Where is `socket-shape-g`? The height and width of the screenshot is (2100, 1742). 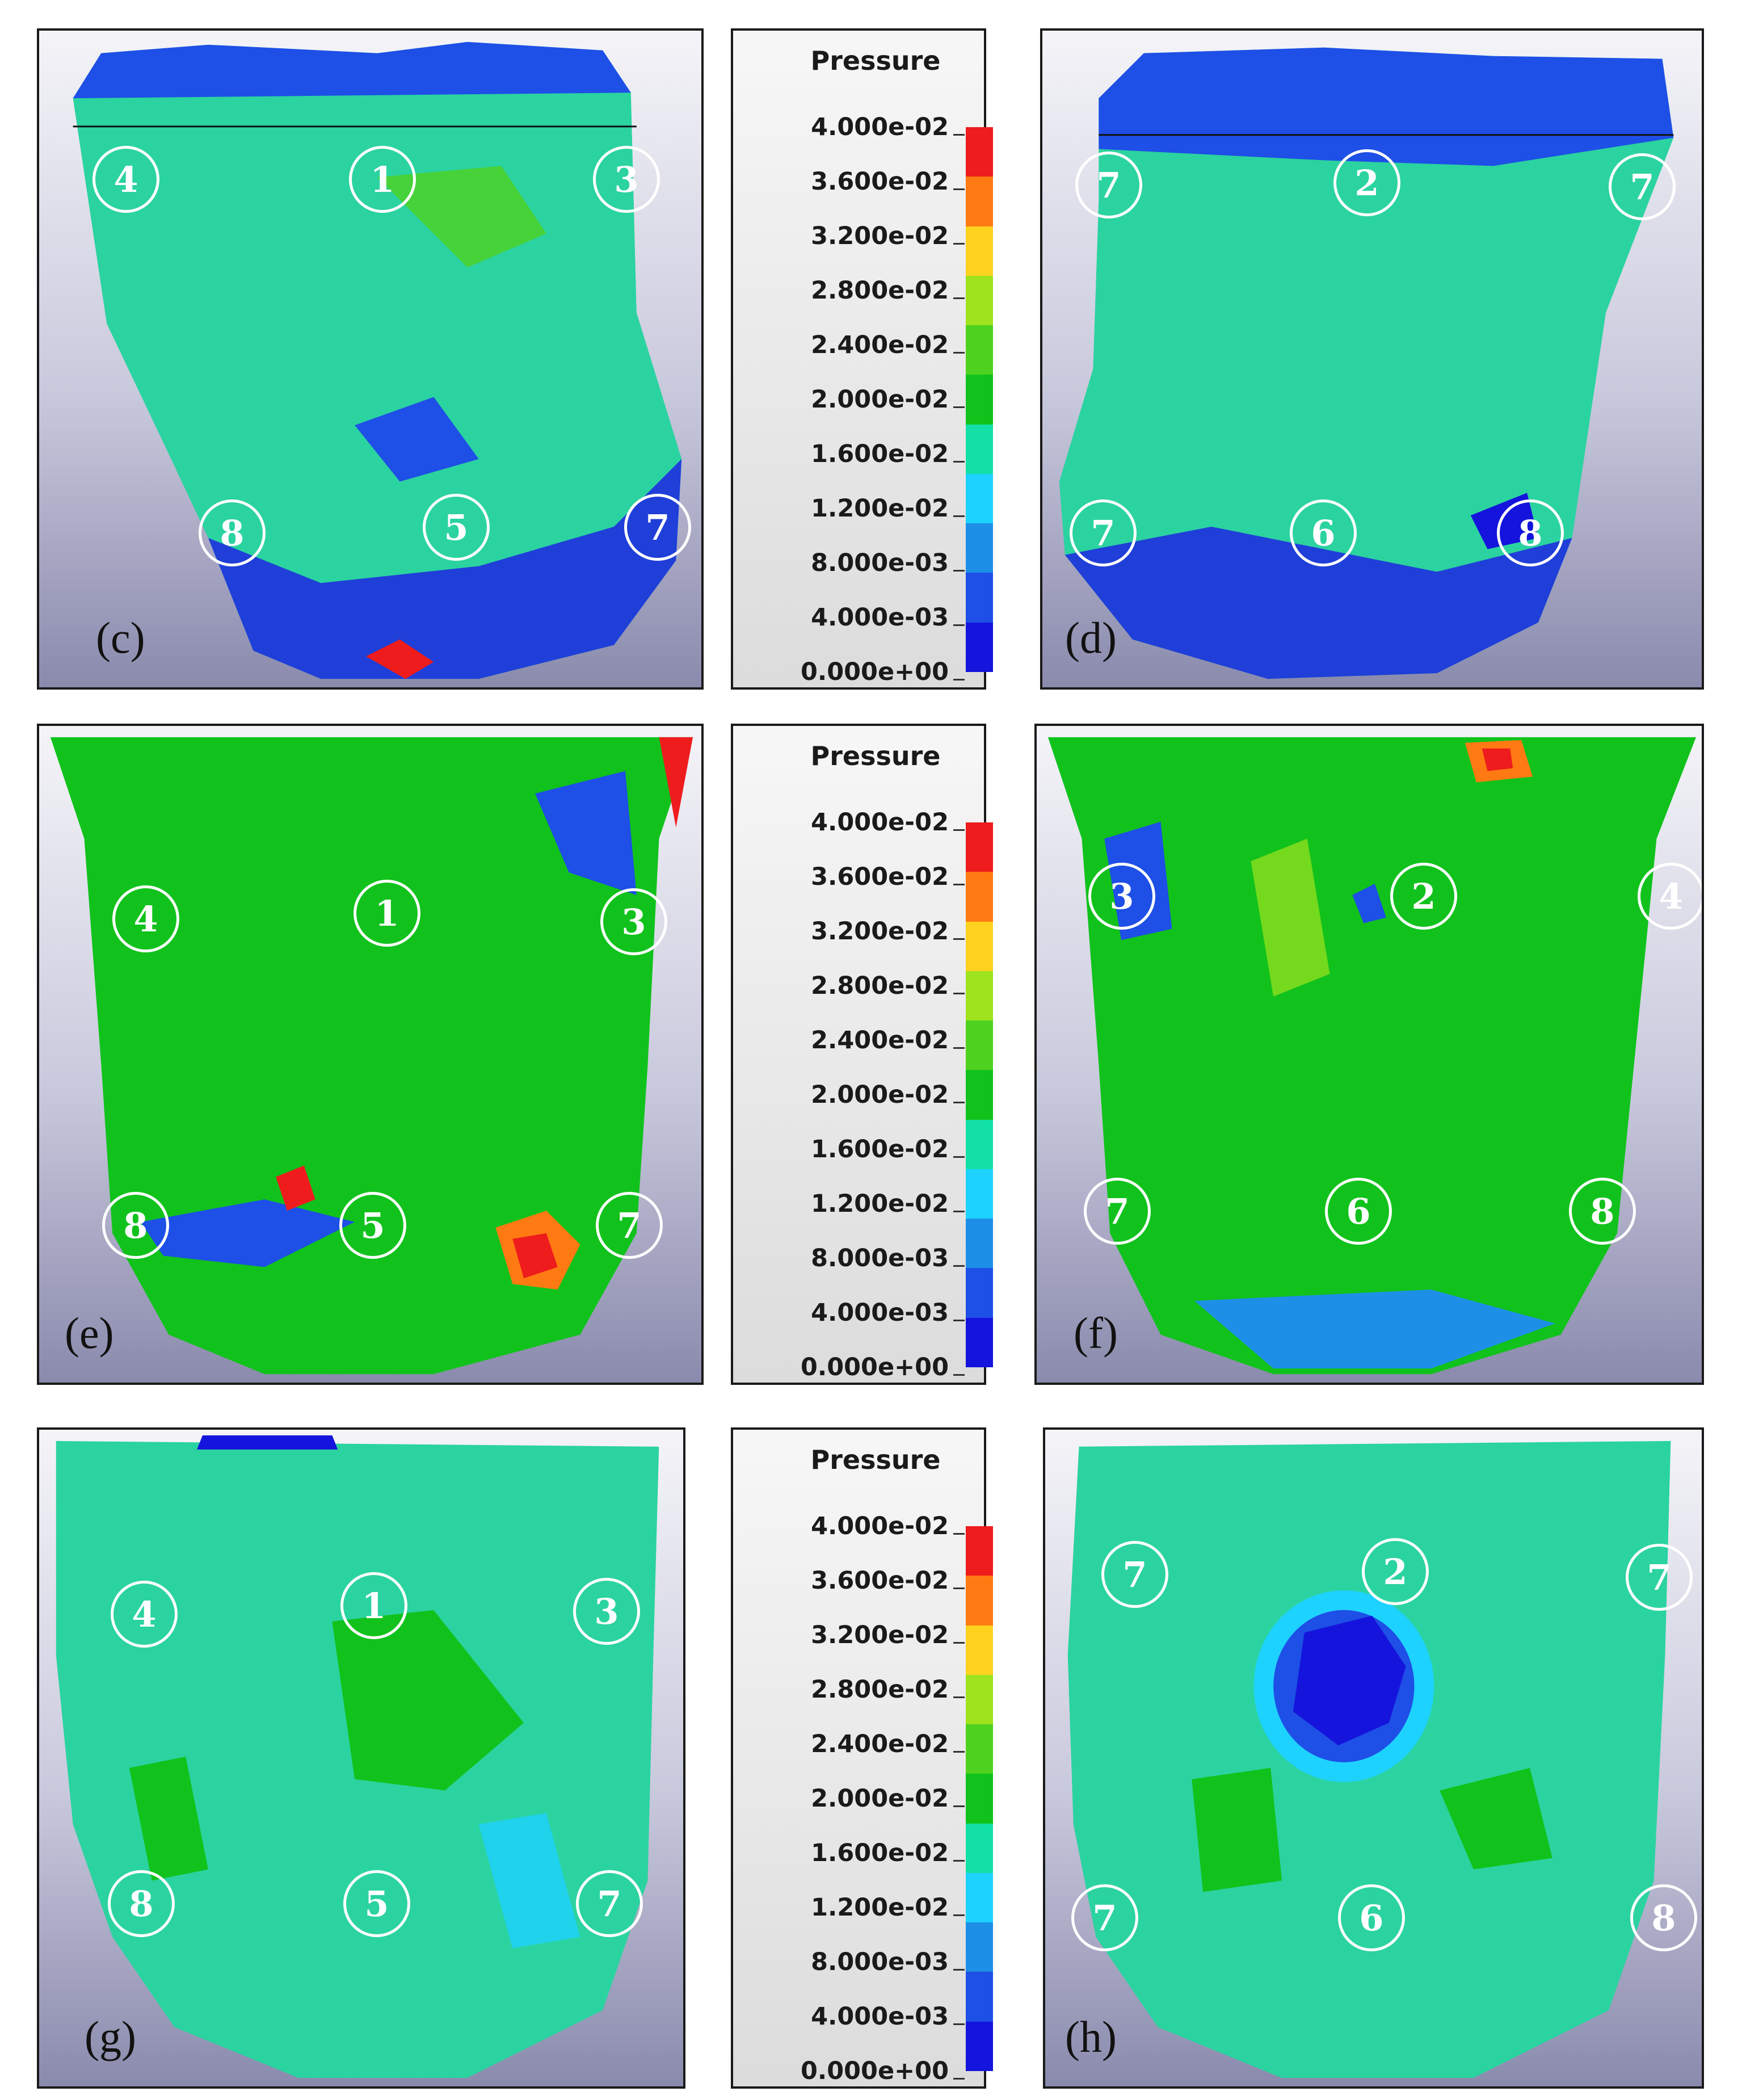
socket-shape-g is located at coordinates (357, 1756).